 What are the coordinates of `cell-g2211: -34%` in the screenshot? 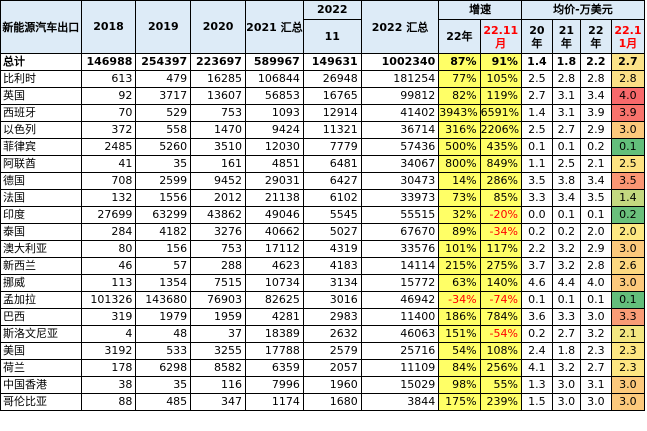 It's located at (500, 232).